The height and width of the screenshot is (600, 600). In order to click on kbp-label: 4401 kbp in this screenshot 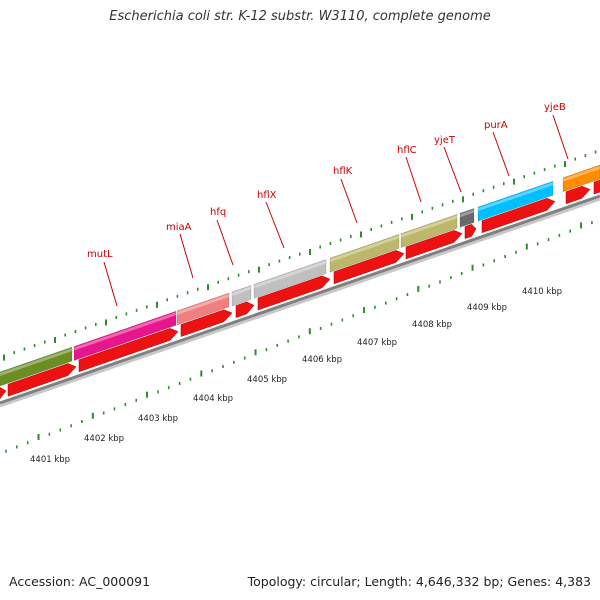, I will do `click(50, 460)`.